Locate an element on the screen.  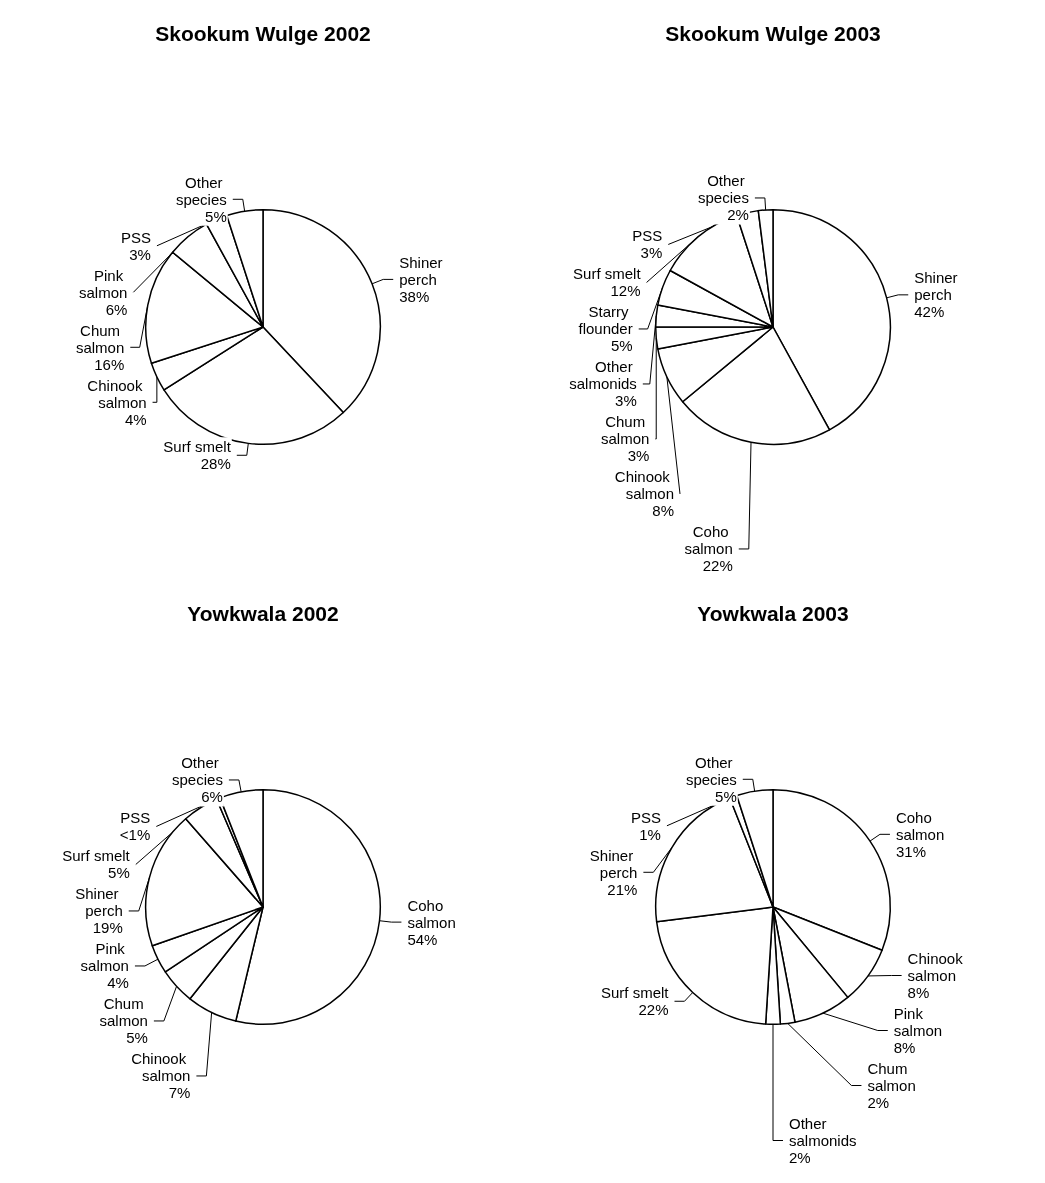
data-label: 16% is located at coordinates (109, 364).